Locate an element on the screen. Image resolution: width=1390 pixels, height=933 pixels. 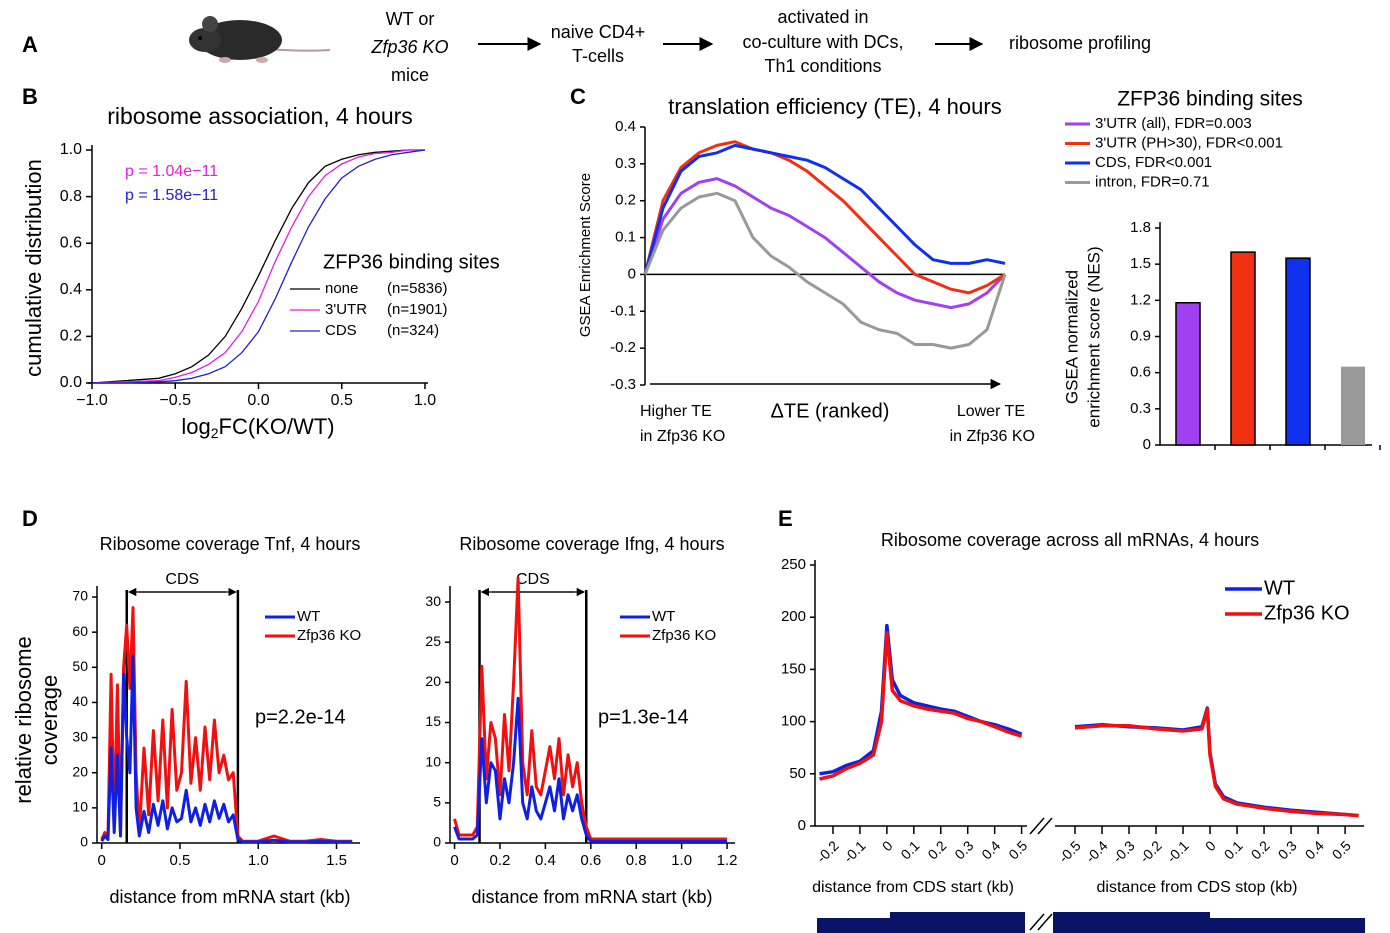
y-tick-label: 15 is located at coordinates (433, 721).